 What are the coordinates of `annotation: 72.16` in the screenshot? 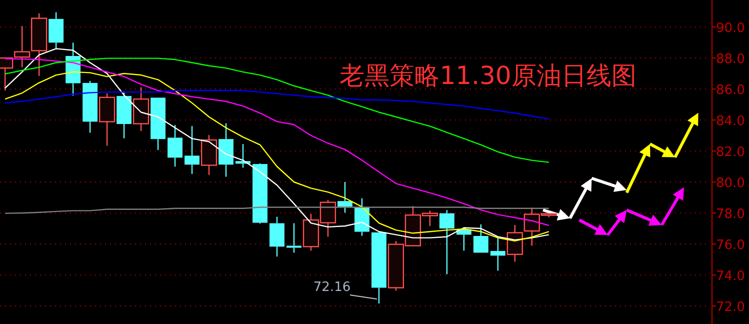 It's located at (332, 287).